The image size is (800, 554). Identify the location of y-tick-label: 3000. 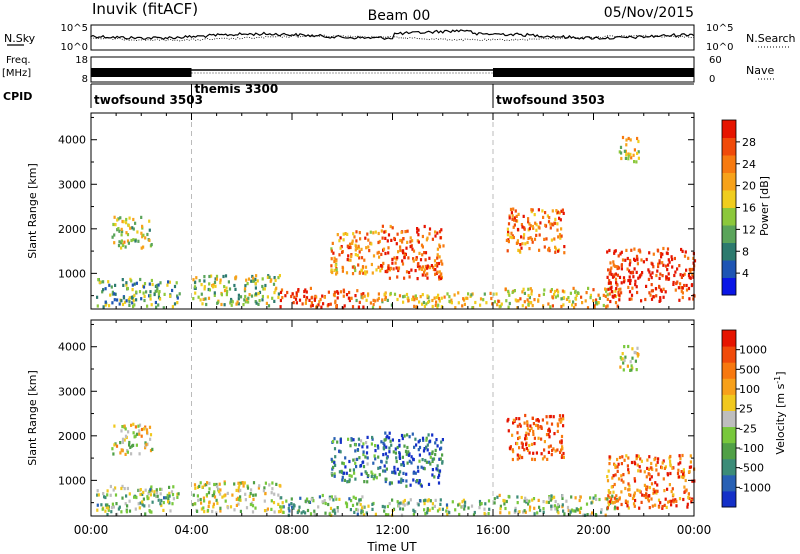
(72, 184).